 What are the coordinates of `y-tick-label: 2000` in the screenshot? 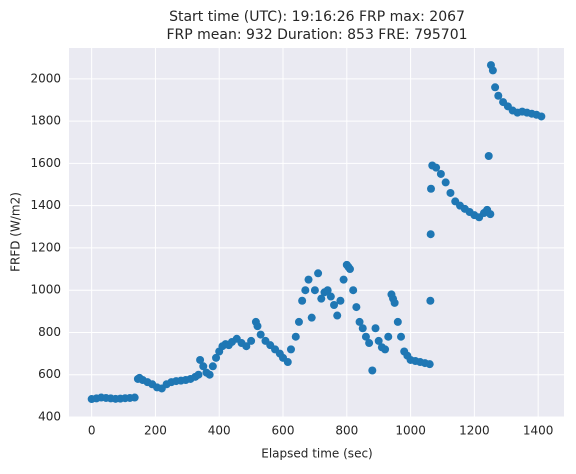 It's located at (45, 78).